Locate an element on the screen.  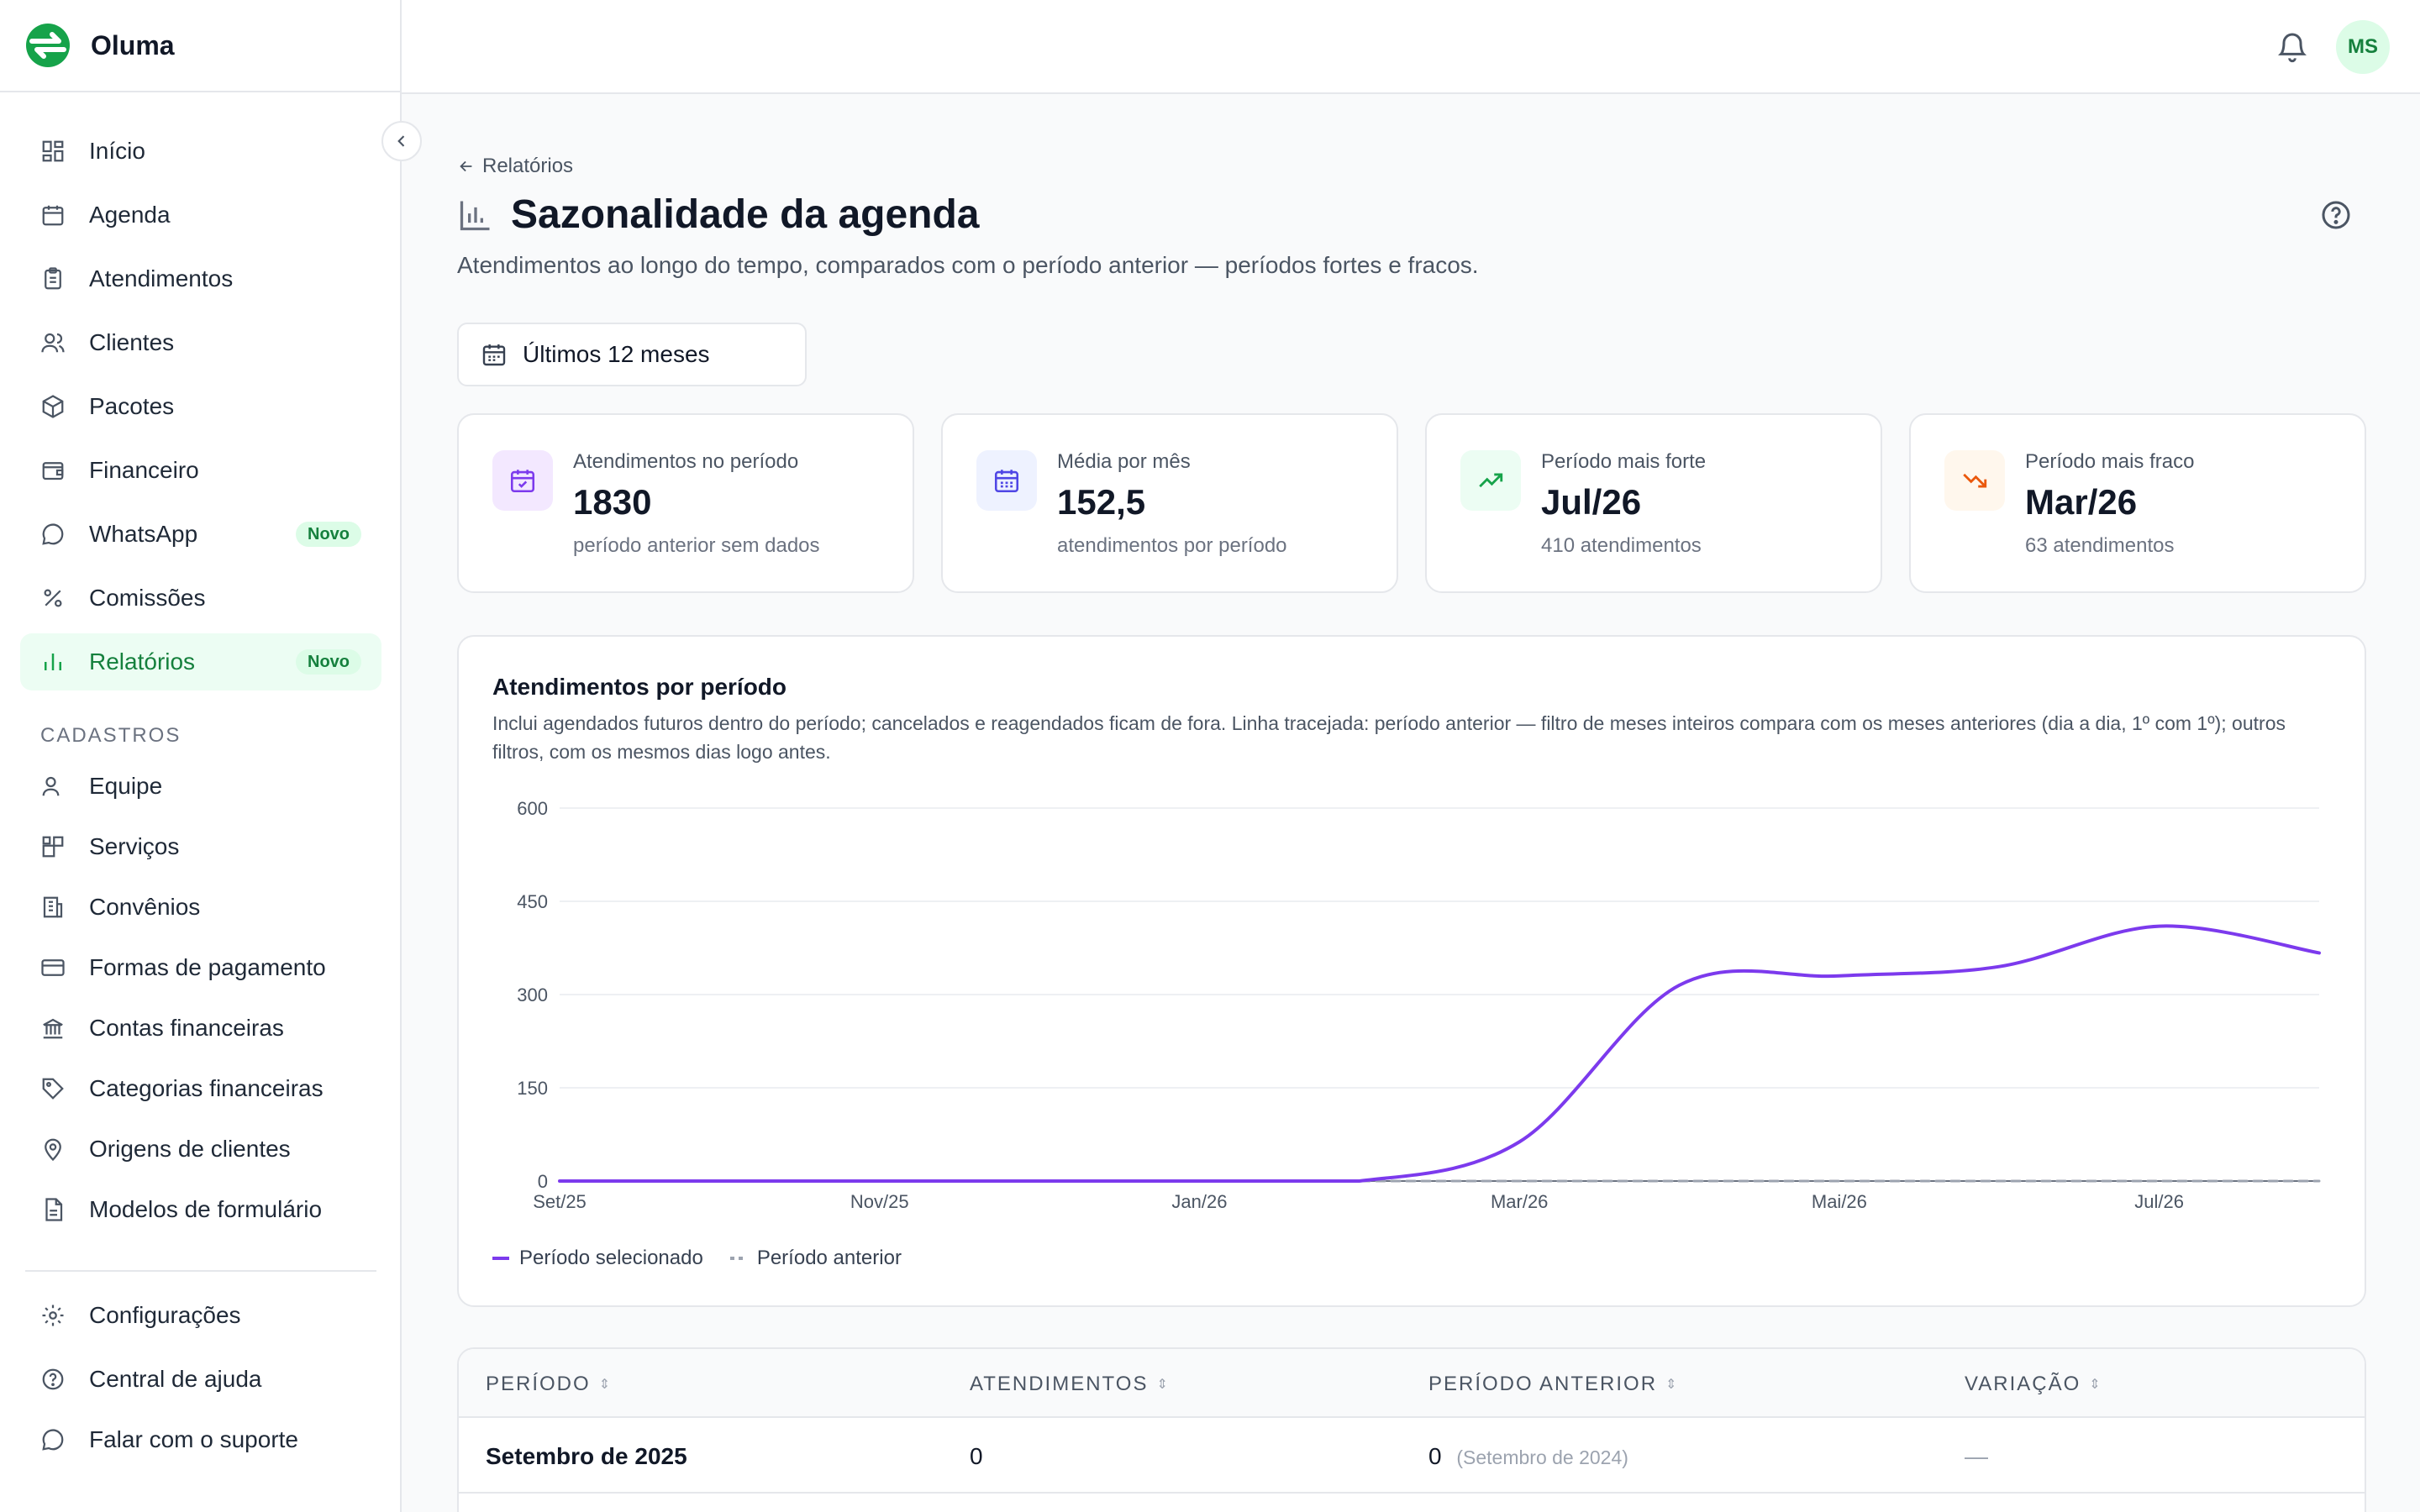
sidebar-item-label: Formas de pagamento is located at coordinates (207, 967).